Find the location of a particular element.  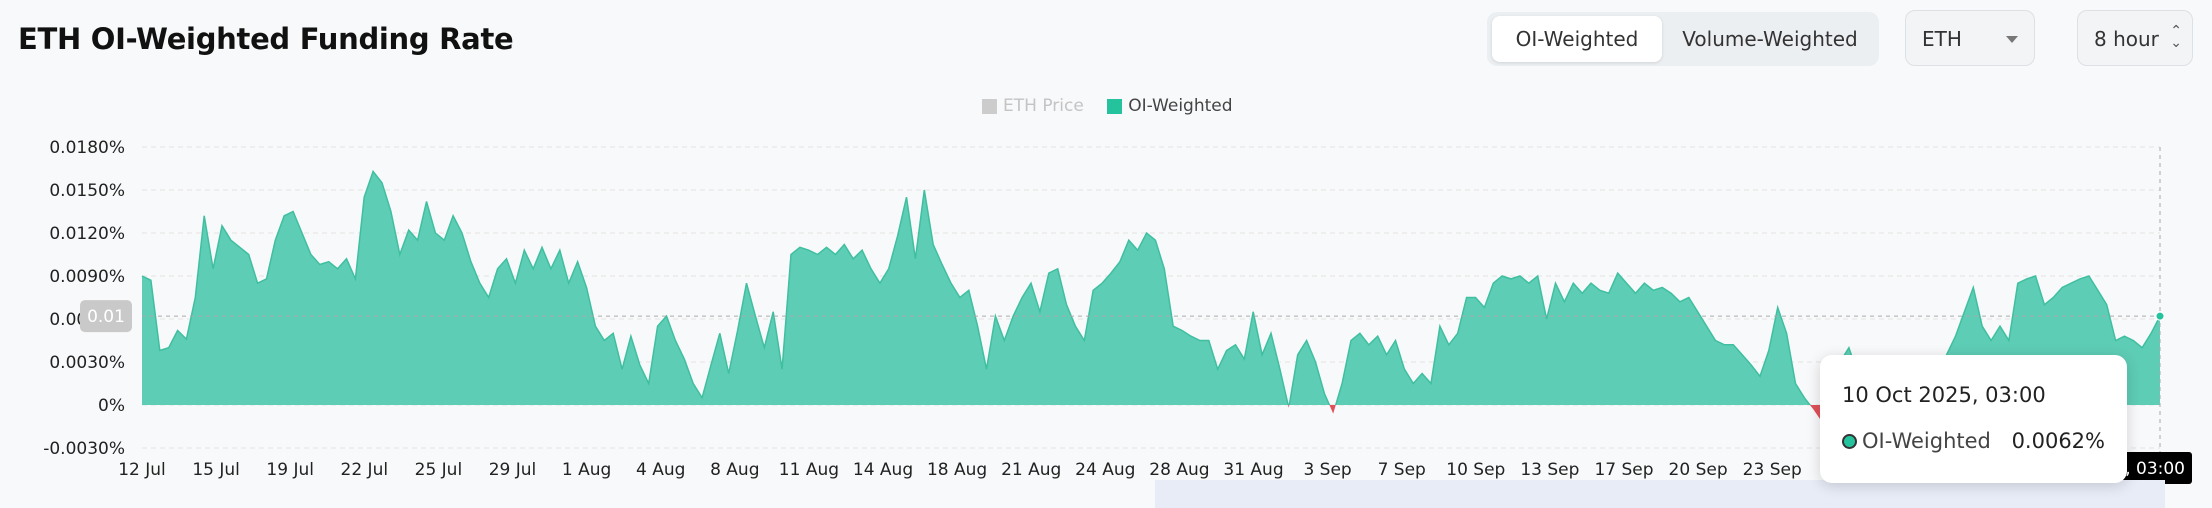

legend-item-eth-price: ETH Price is located at coordinates (1033, 106).